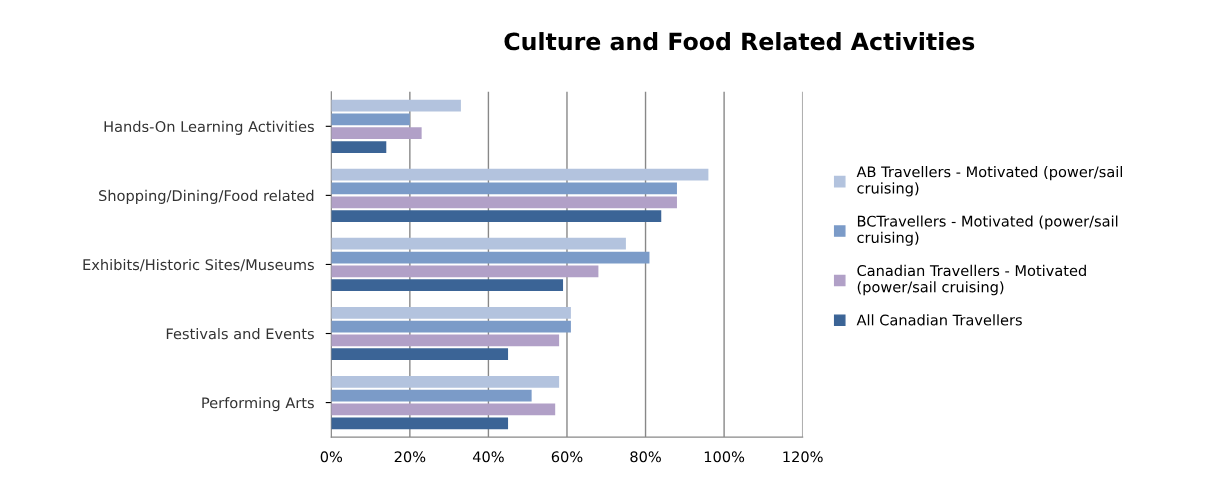 The image size is (1218, 483). Describe the element at coordinates (331, 457) in the screenshot. I see `x-tick-label: 0%` at that location.